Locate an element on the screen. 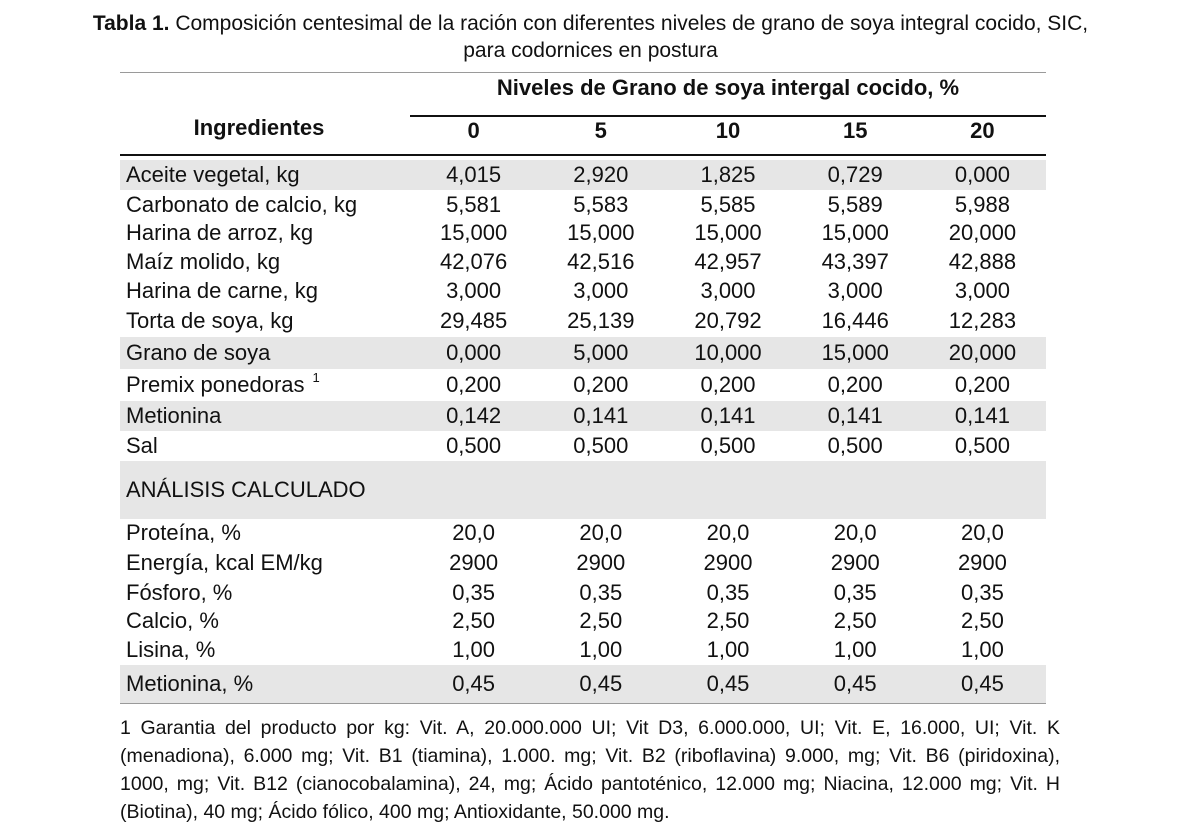 The width and height of the screenshot is (1181, 831). table-row: Metionina 0,142 0,141 0,141 0,141 0,141 is located at coordinates (583, 416).